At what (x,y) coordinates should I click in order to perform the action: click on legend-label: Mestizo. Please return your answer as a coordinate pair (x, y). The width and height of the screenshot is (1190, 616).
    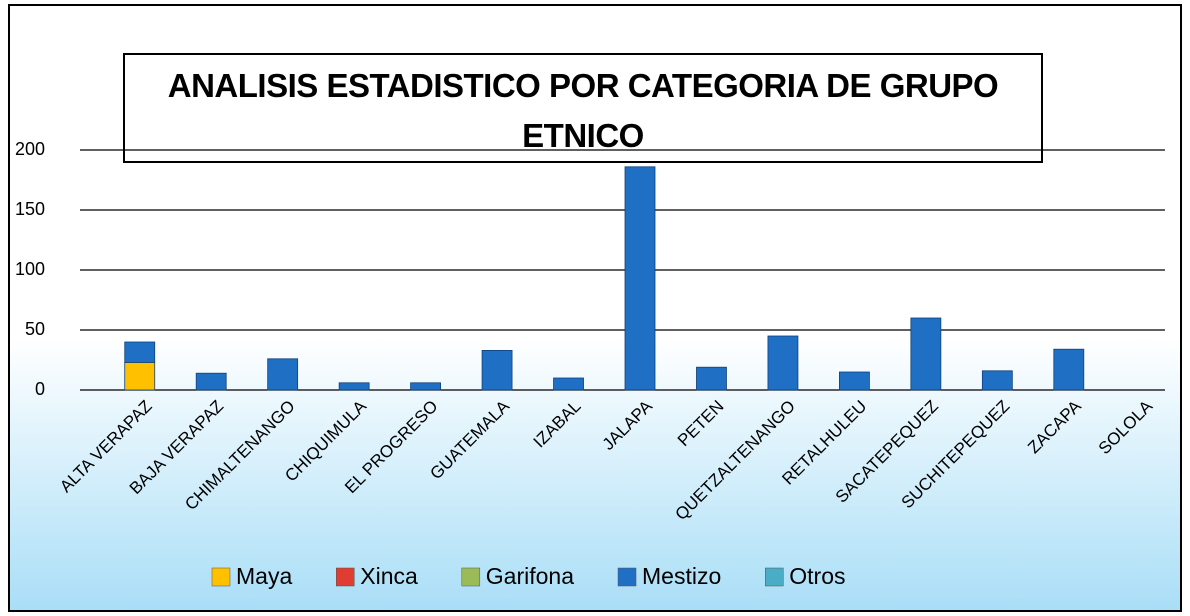
    Looking at the image, I should click on (681, 576).